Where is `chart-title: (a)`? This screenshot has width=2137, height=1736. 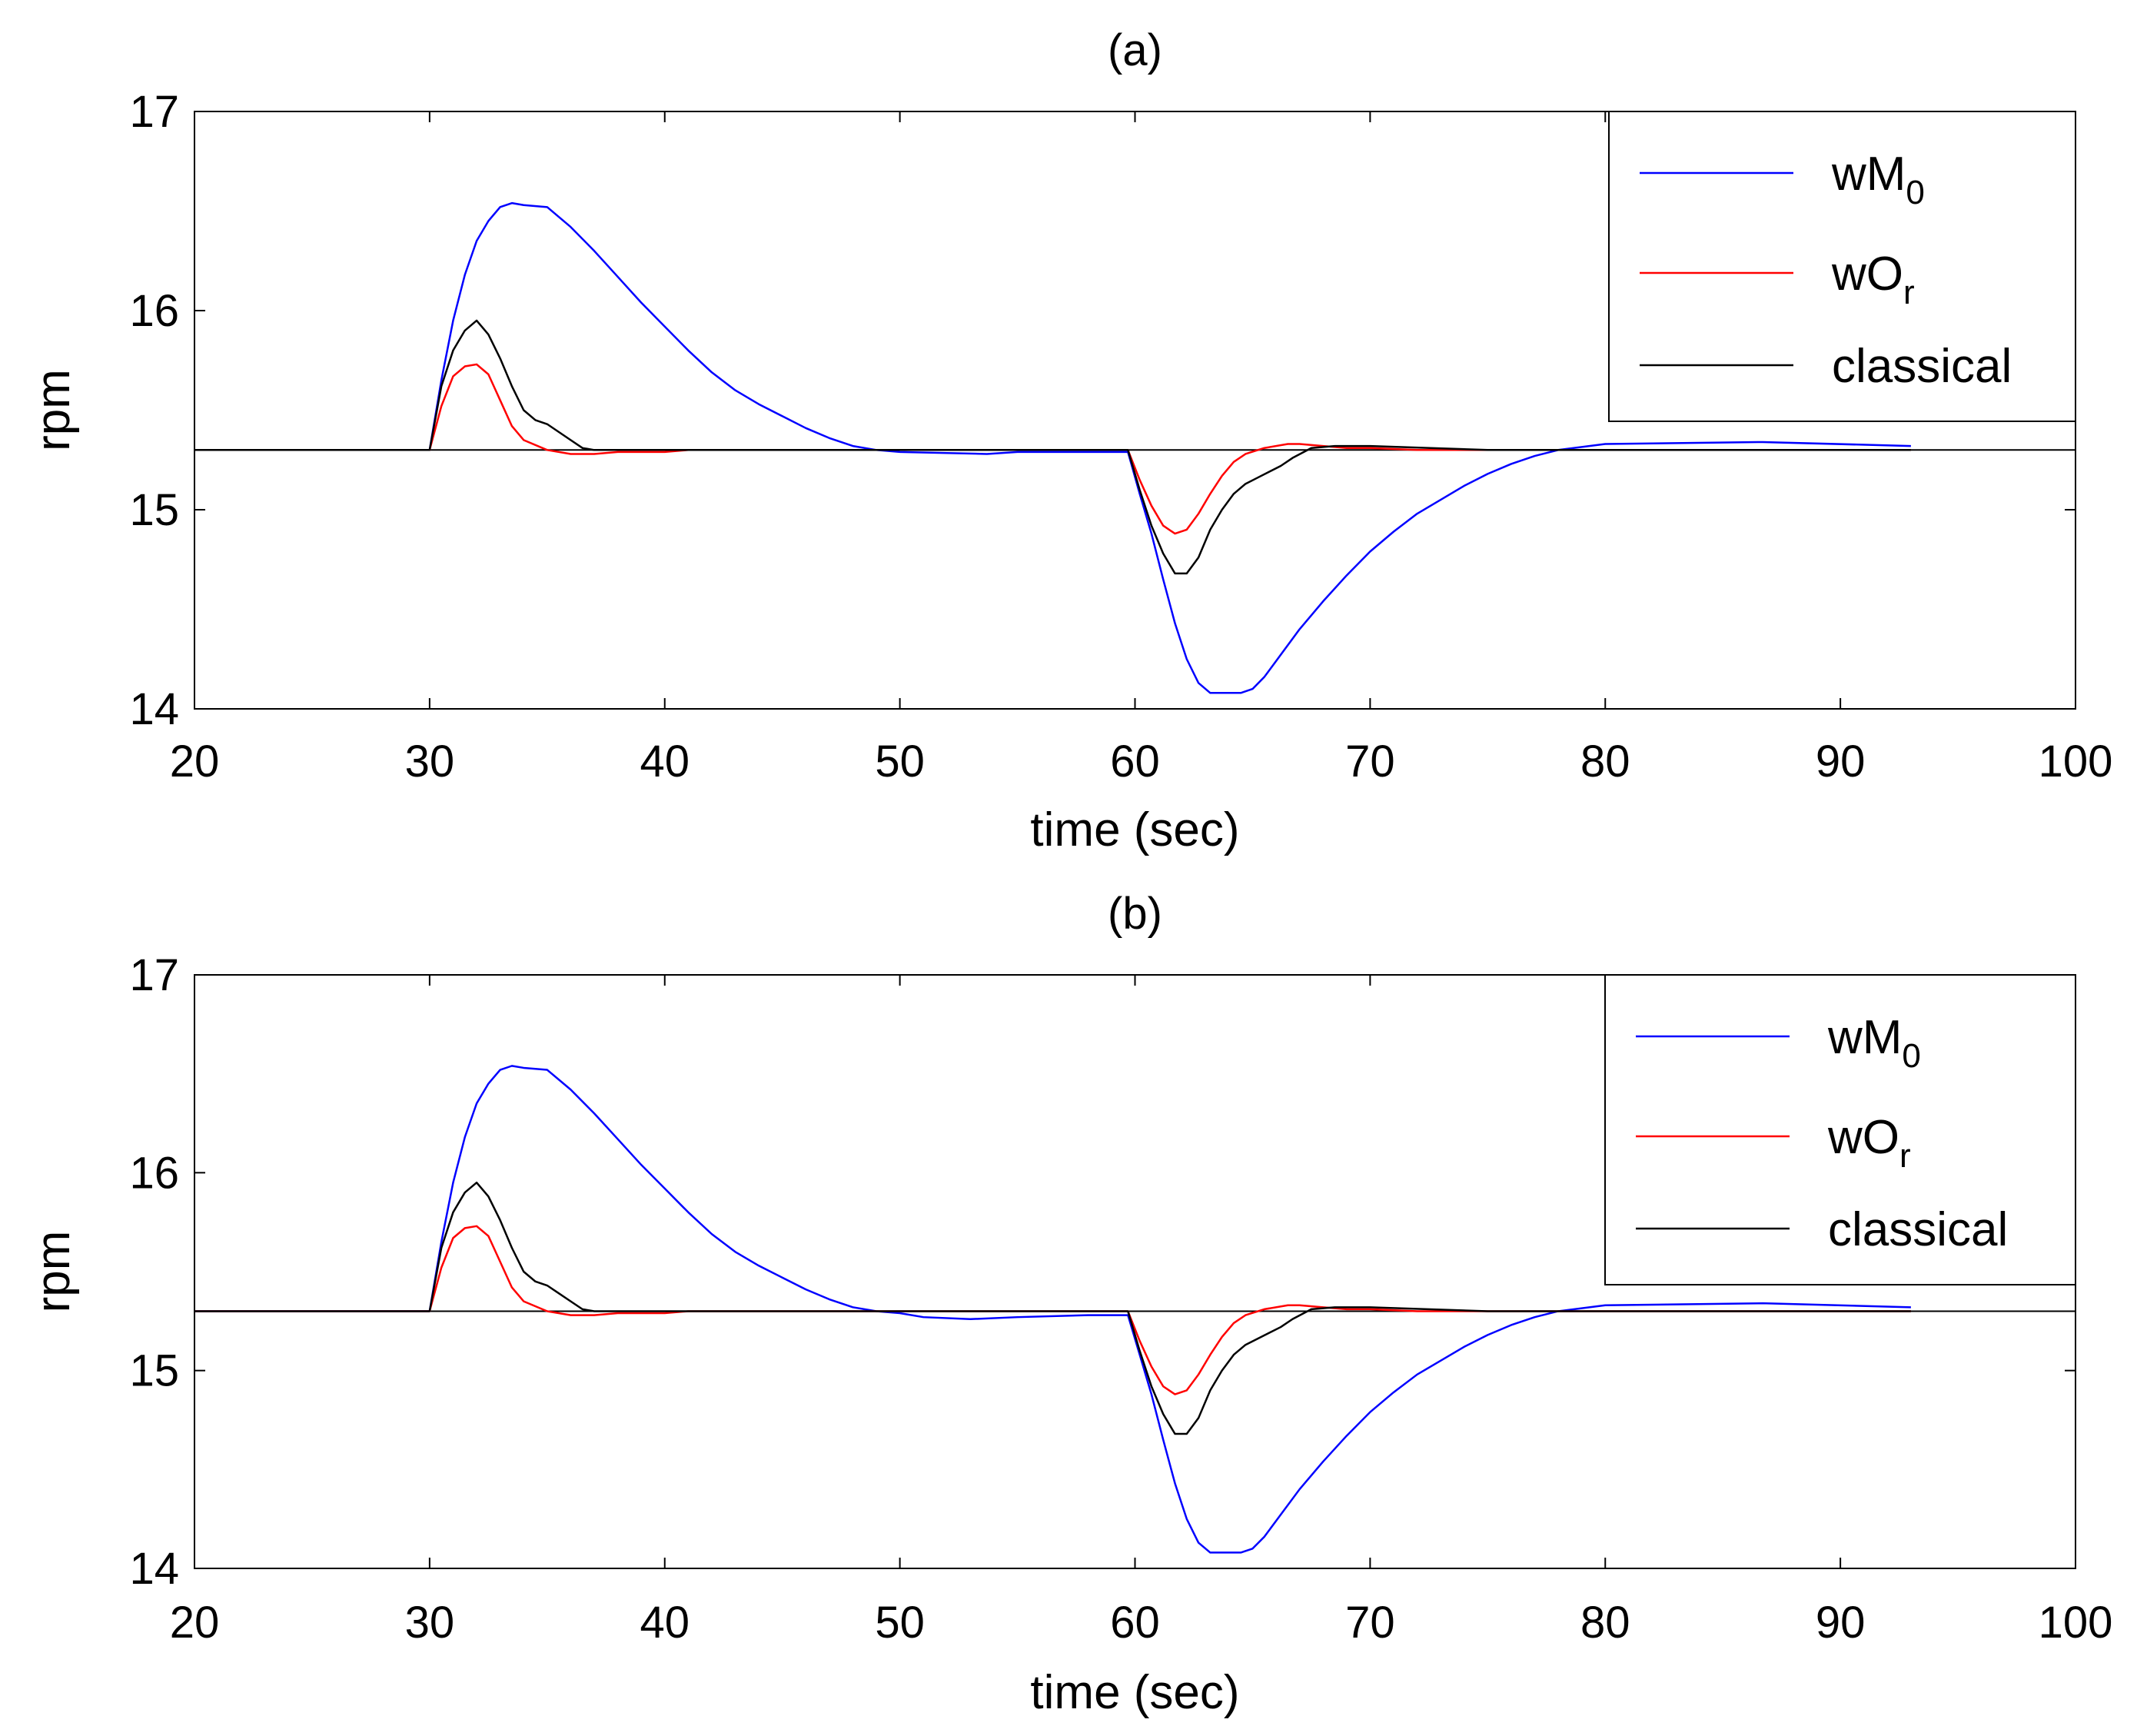 chart-title: (a) is located at coordinates (1135, 50).